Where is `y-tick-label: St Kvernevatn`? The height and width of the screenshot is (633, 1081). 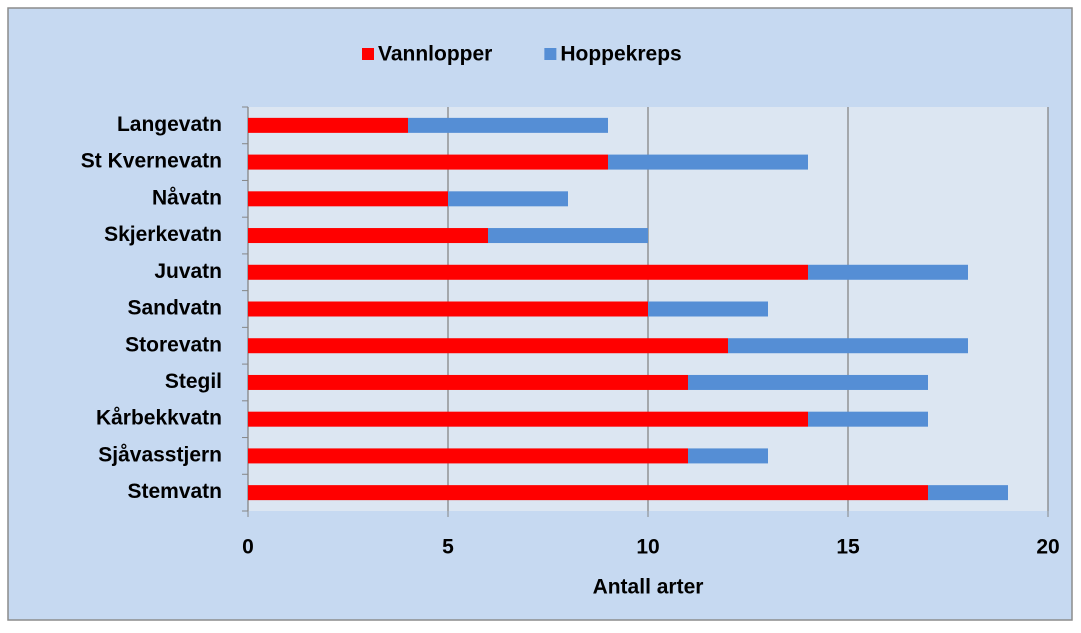
y-tick-label: St Kvernevatn is located at coordinates (151, 161).